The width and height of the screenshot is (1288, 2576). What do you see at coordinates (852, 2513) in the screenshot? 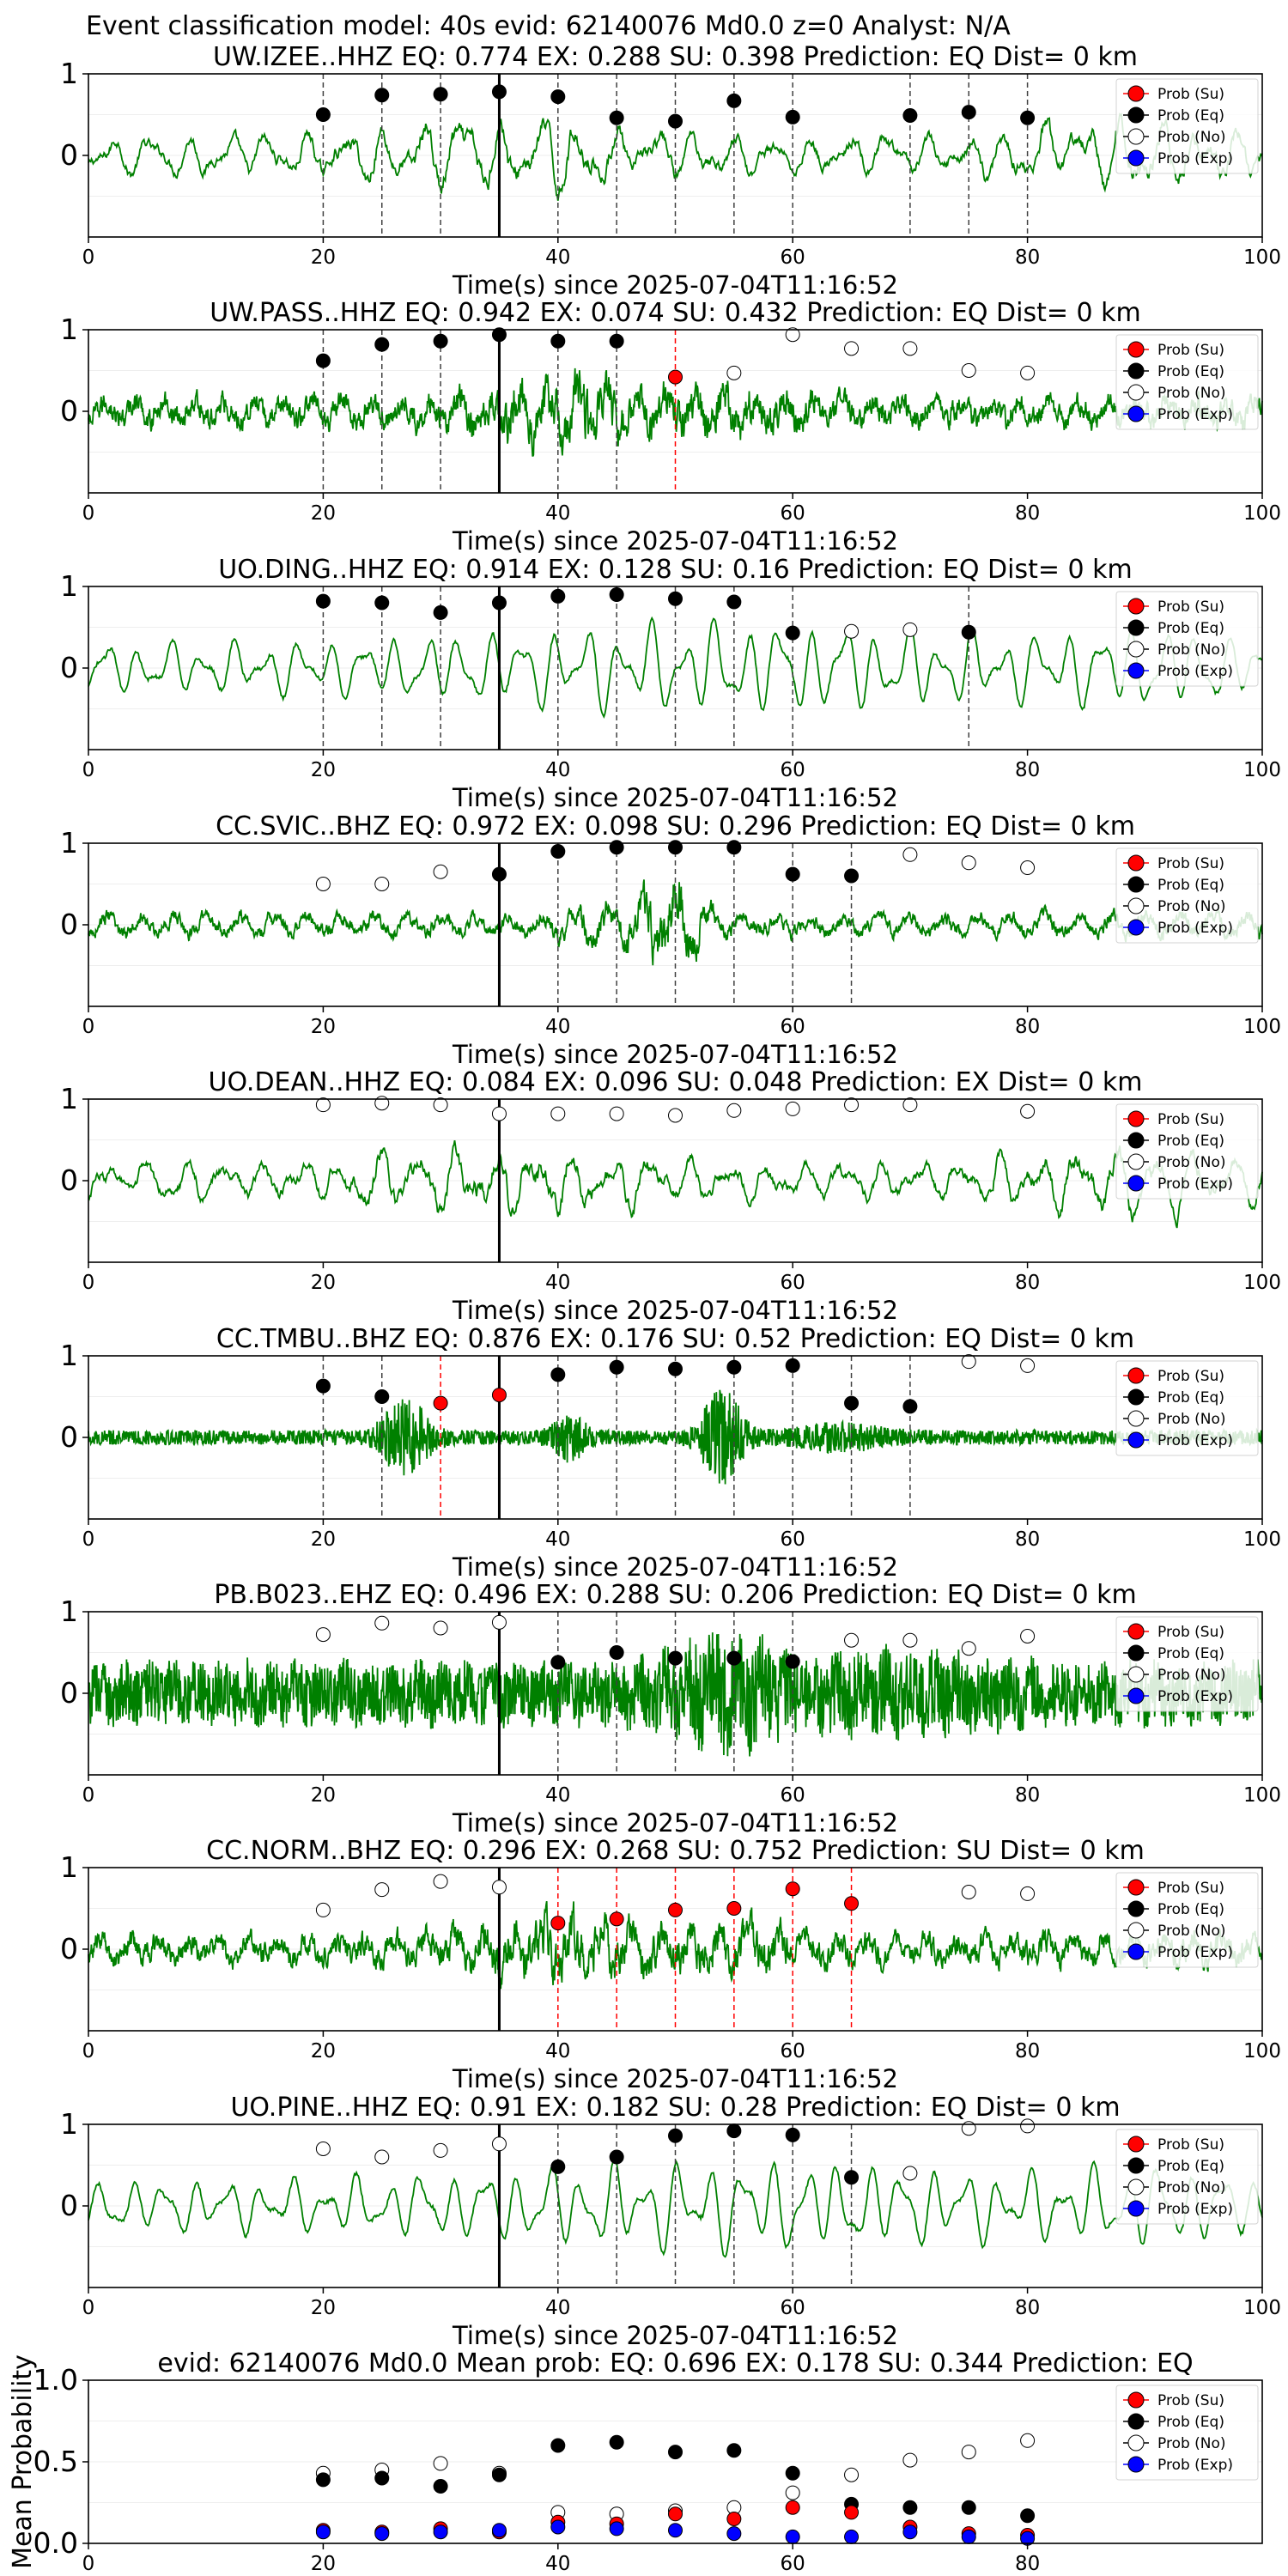
I see `mean-marker-probsu` at bounding box center [852, 2513].